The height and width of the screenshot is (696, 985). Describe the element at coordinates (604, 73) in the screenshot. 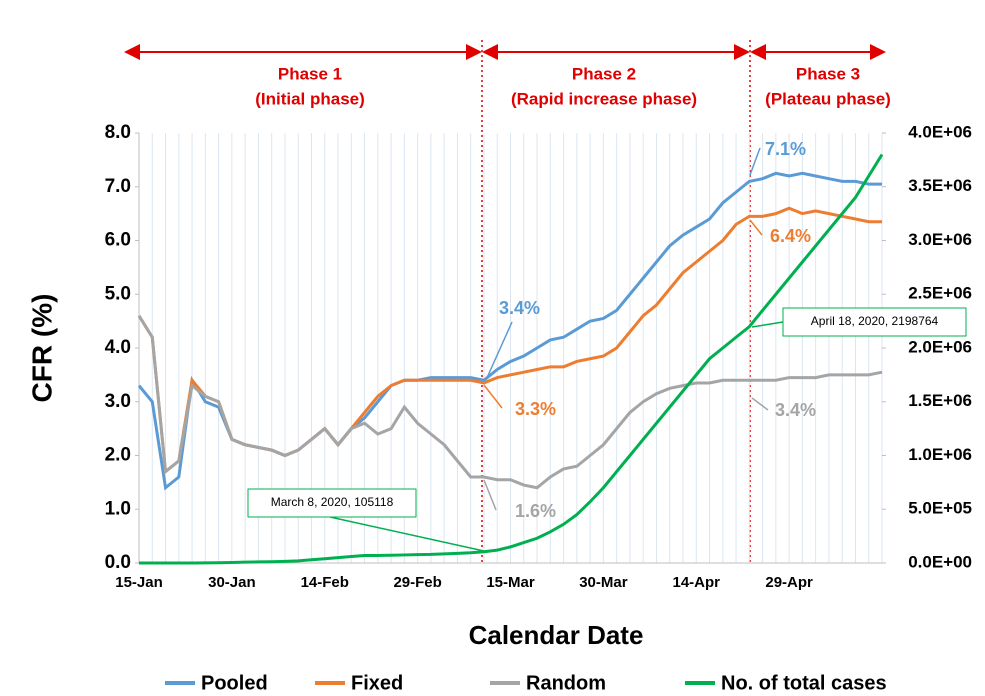

I see `phase-label: Phase 2` at that location.